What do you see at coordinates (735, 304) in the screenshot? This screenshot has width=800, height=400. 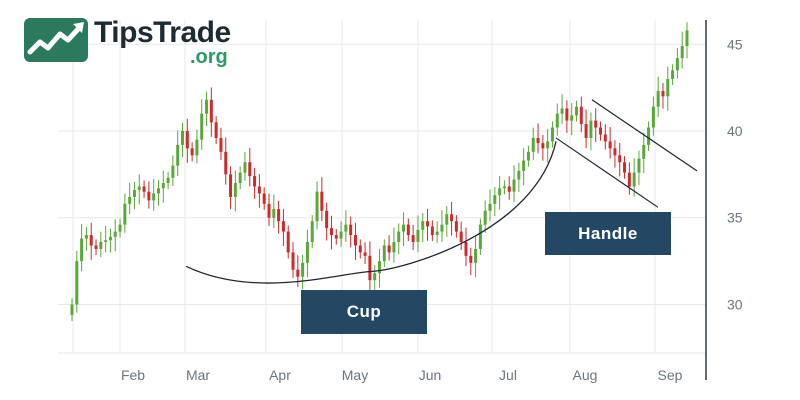 I see `y-tick-label: 30` at bounding box center [735, 304].